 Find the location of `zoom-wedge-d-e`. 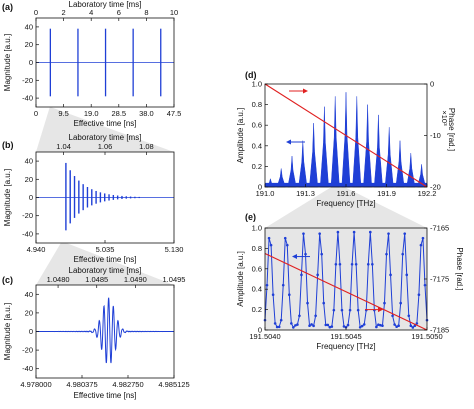

zoom-wedge-d-e is located at coordinates (346, 207).